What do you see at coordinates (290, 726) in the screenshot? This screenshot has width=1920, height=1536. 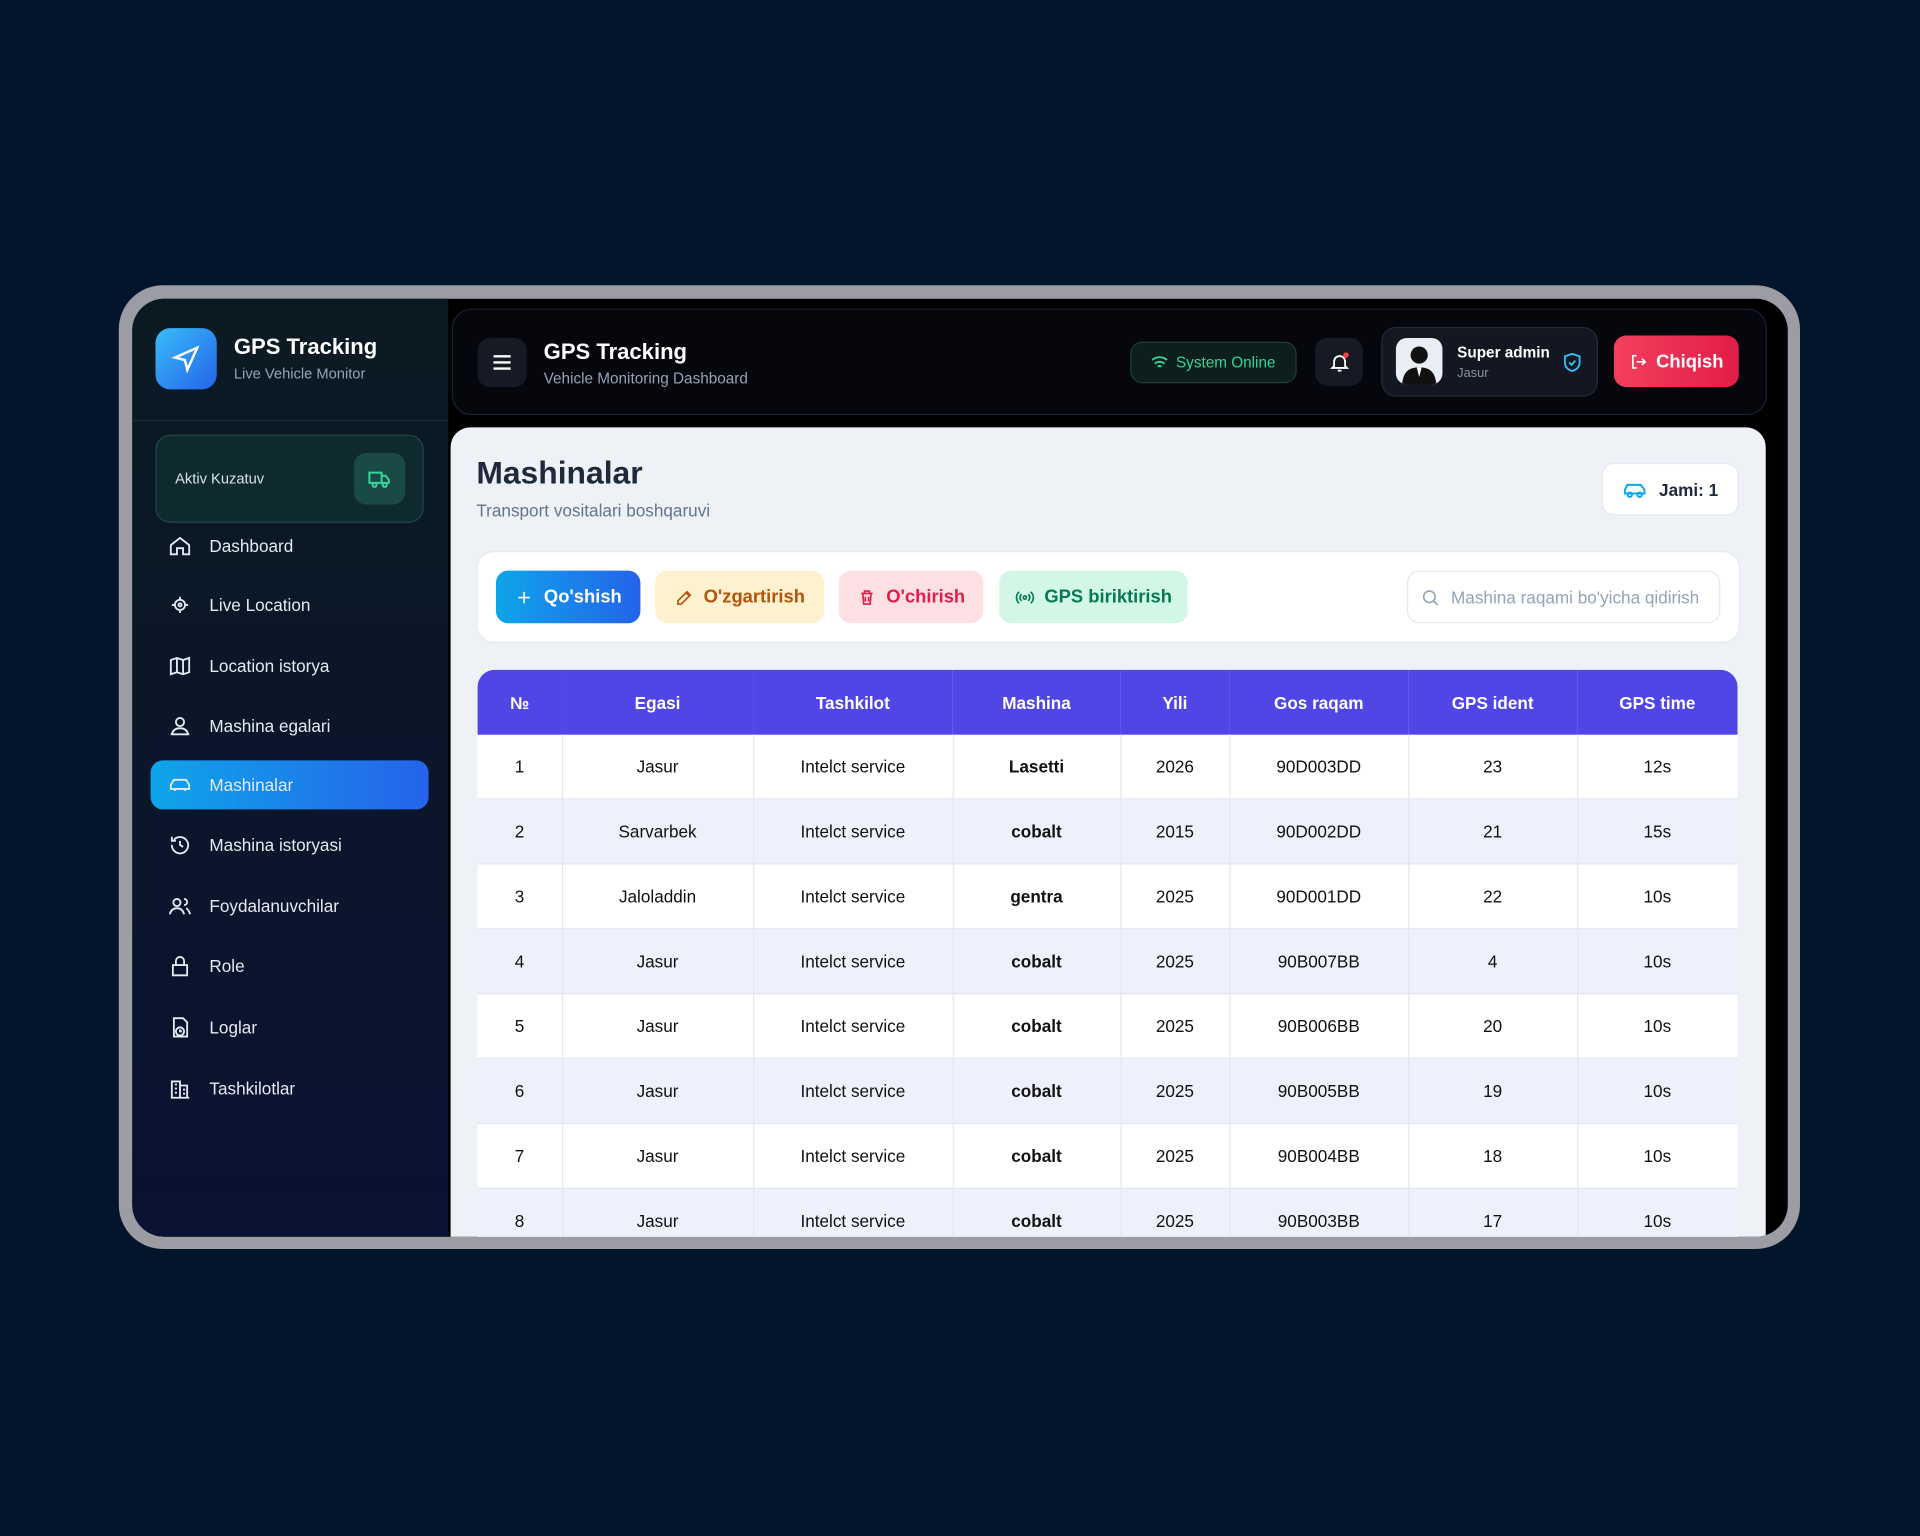 I see `nav-item: Mashina egalari` at bounding box center [290, 726].